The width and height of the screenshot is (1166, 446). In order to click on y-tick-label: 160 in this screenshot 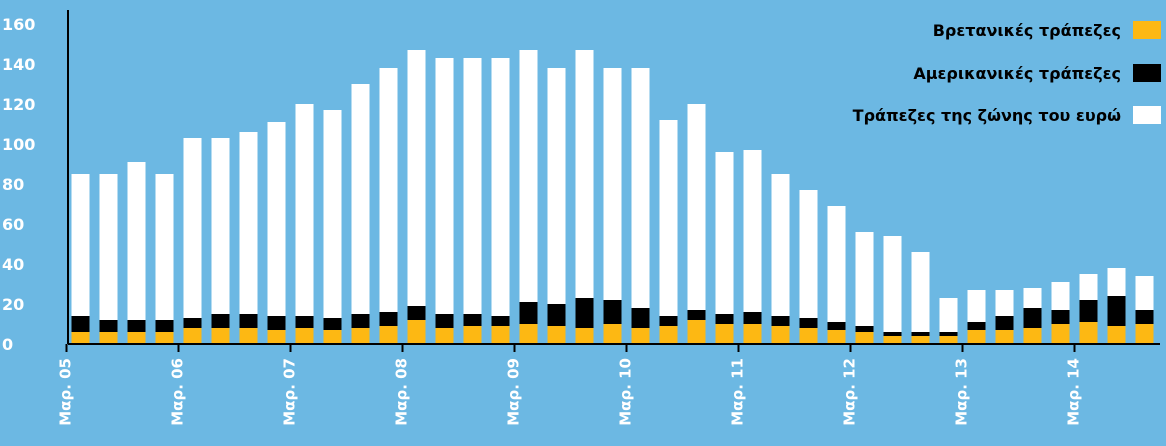, I will do `click(18, 24)`.